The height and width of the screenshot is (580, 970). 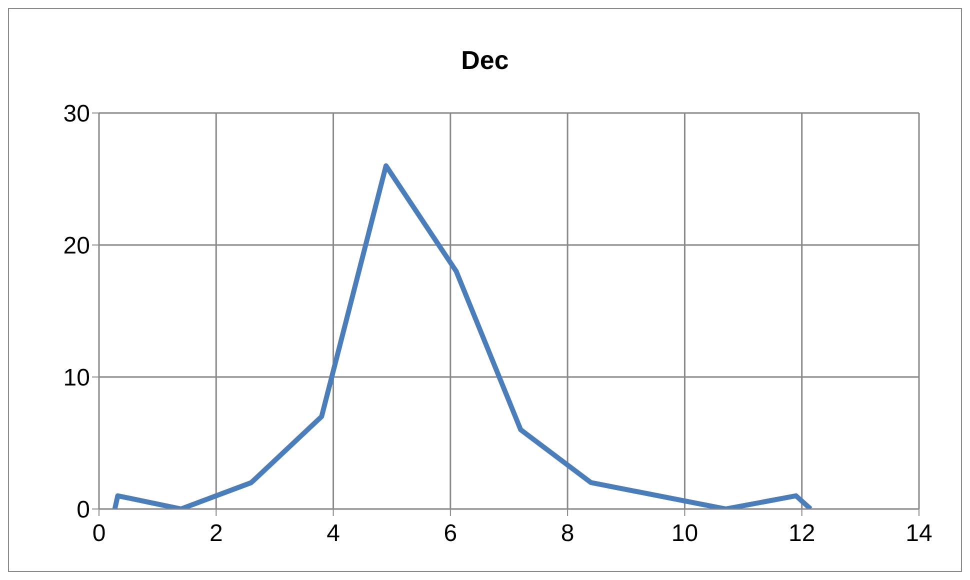 I want to click on y-tick-label: 10, so click(x=76, y=378).